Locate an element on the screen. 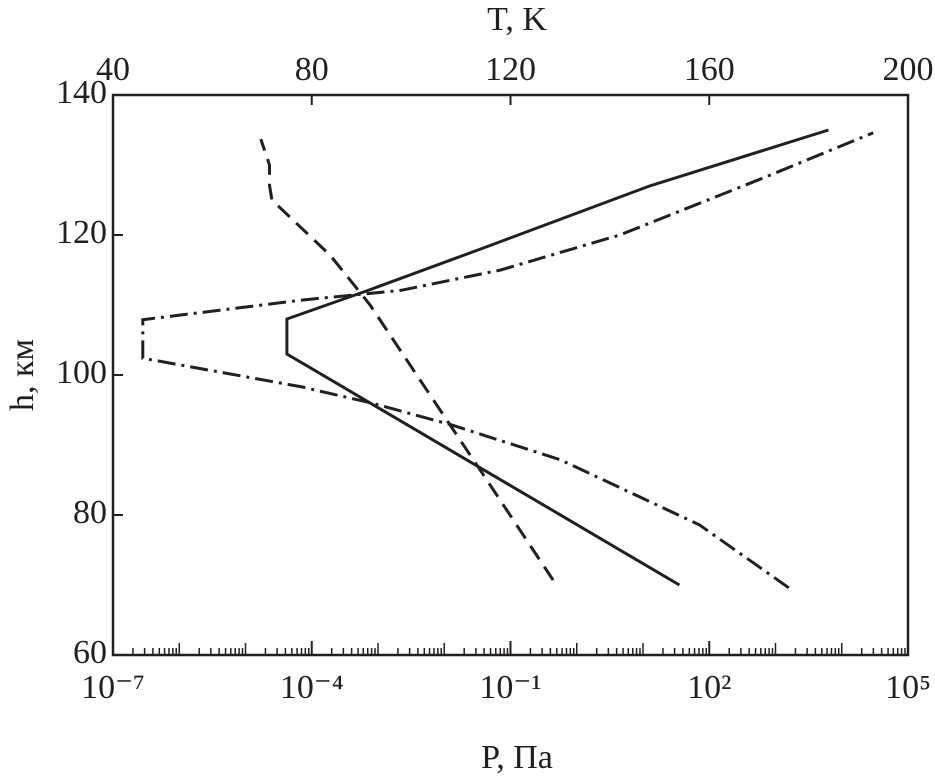  y-tick-label: 120 is located at coordinates (81, 232).